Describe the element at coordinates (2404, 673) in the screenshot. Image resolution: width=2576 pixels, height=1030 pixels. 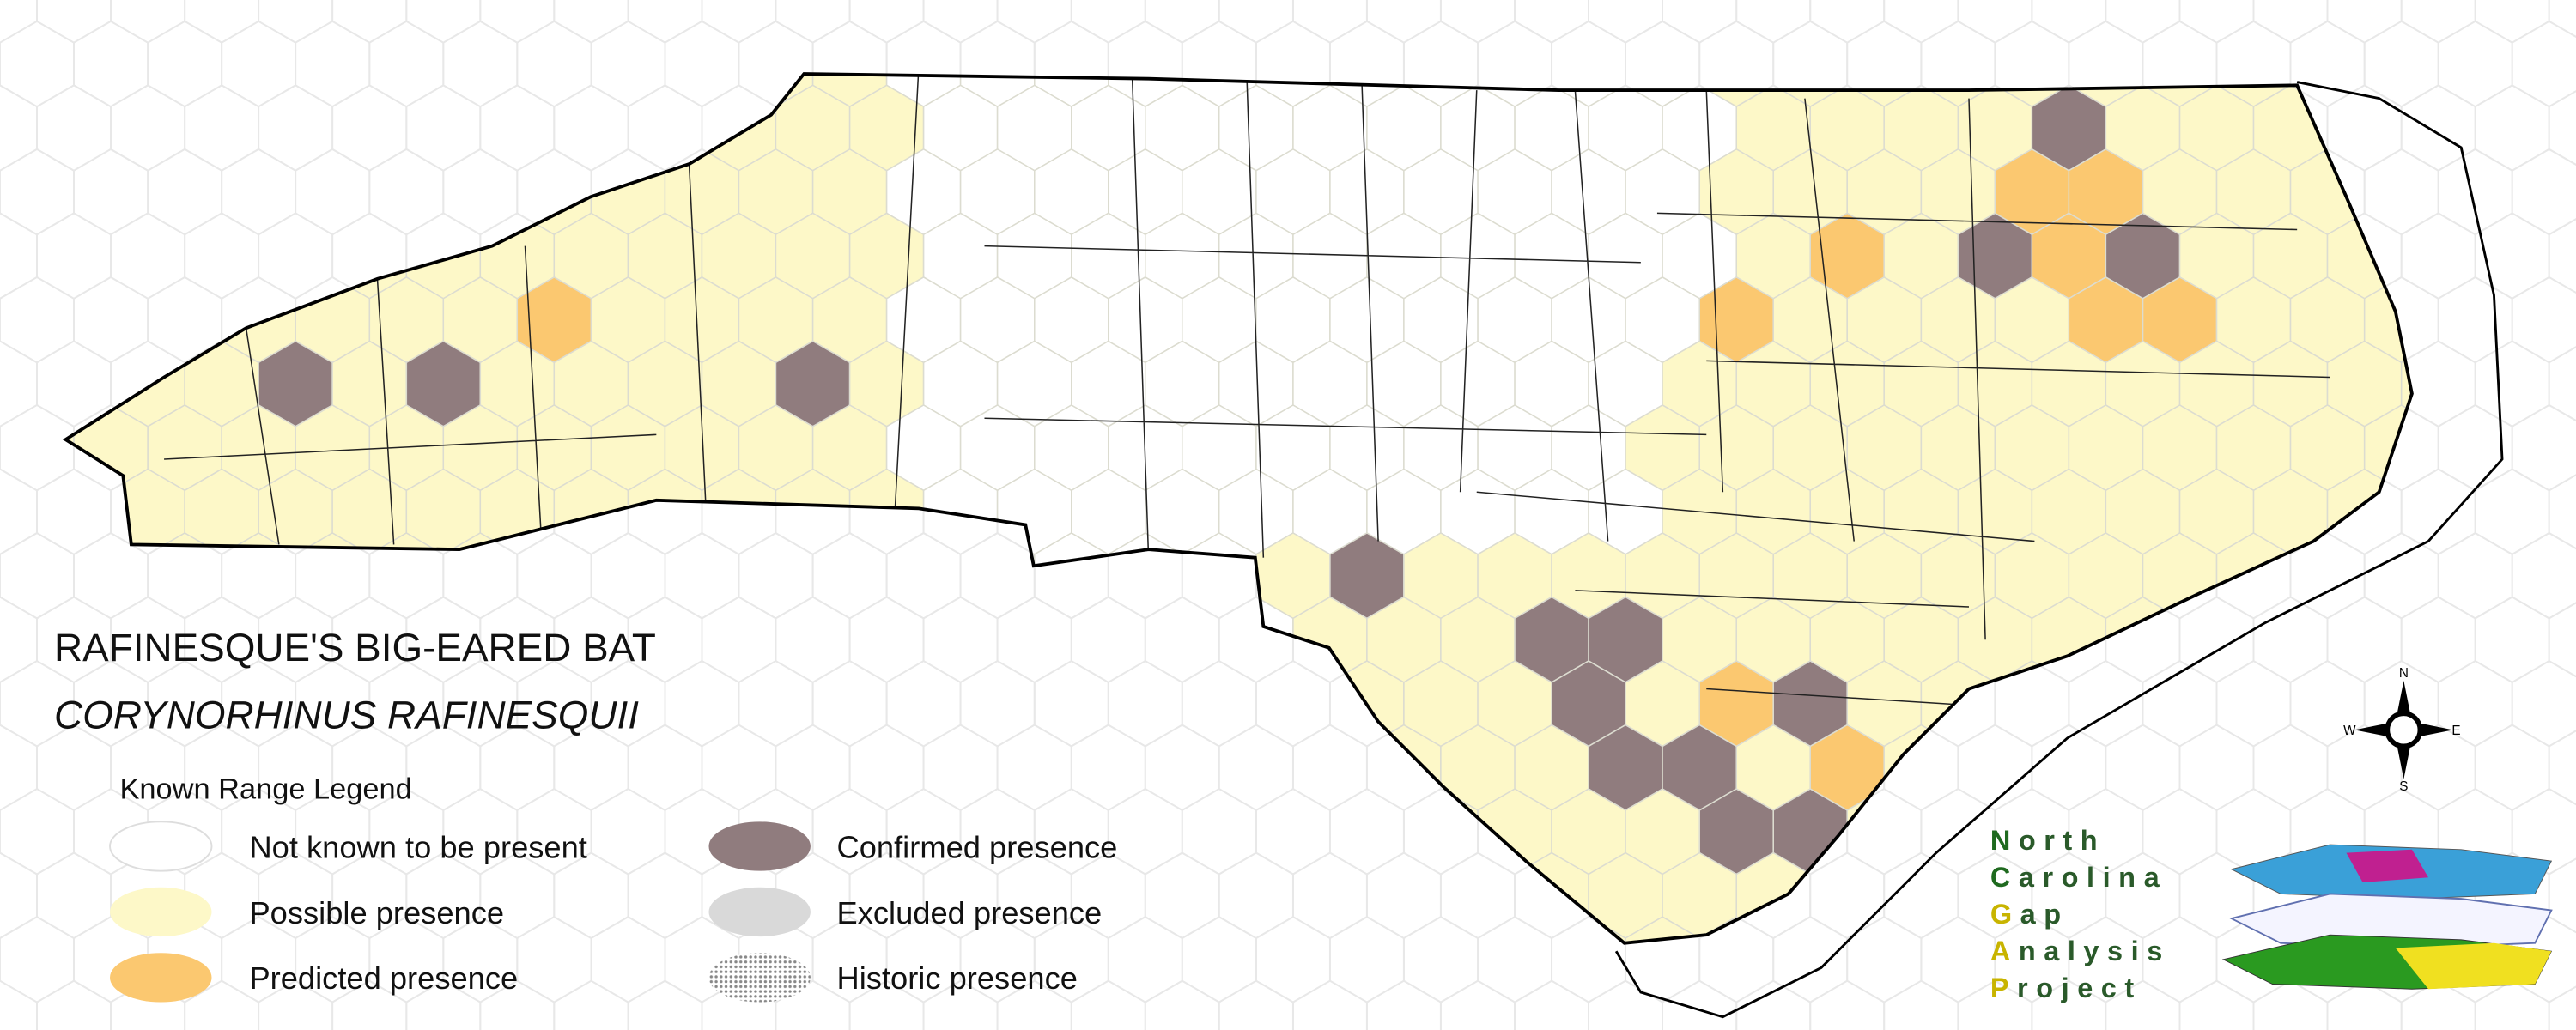
I see `compass-n: N` at that location.